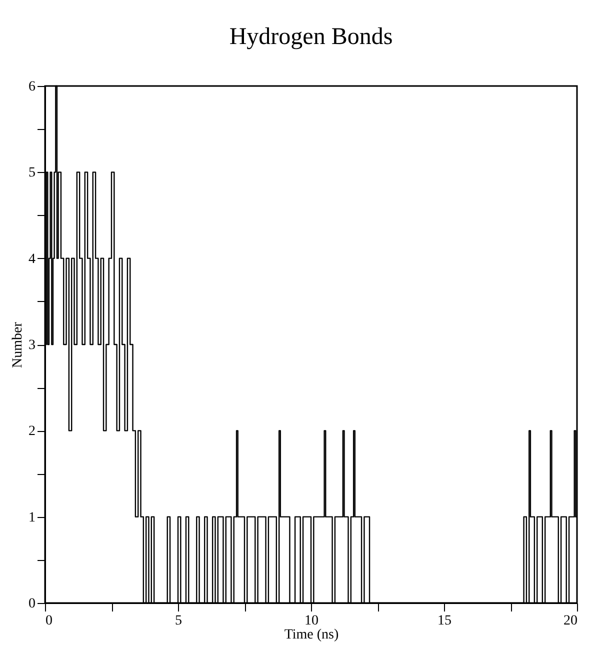 Image resolution: width=610 pixels, height=665 pixels. Describe the element at coordinates (178, 621) in the screenshot. I see `x-tick-label: 5` at that location.